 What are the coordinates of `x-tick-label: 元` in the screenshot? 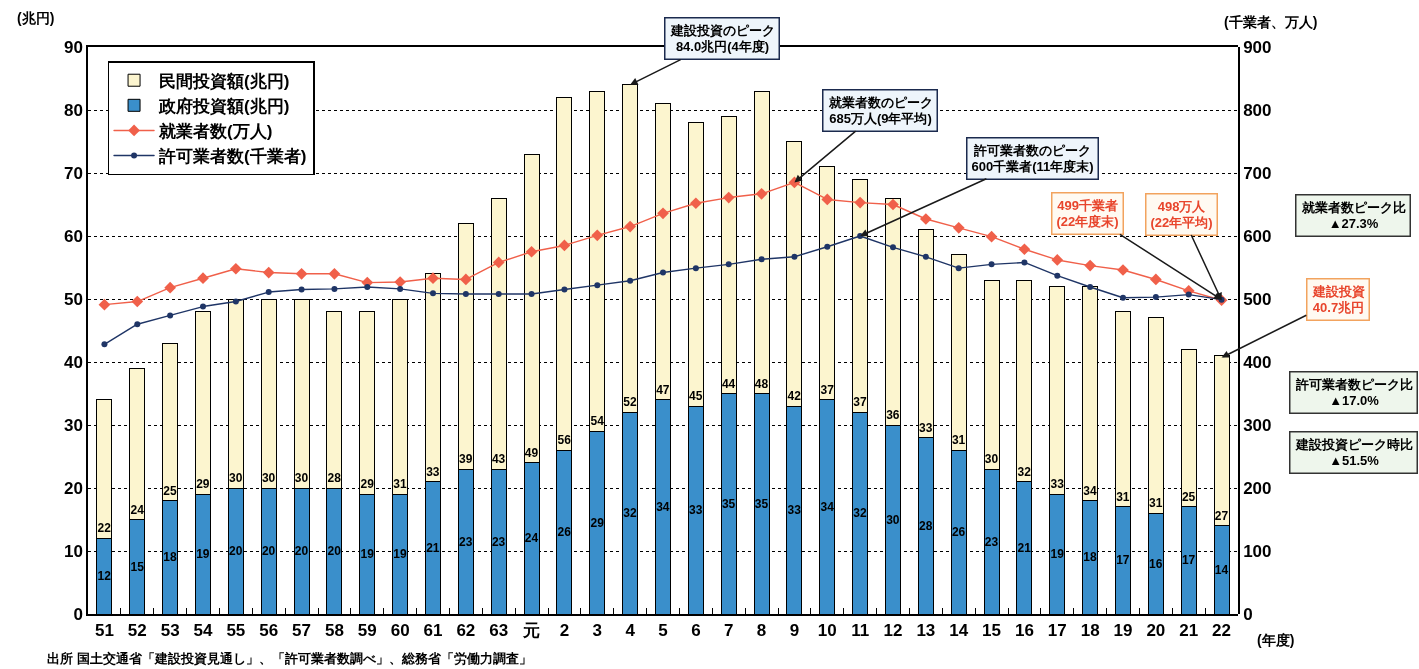 It's located at (531, 631).